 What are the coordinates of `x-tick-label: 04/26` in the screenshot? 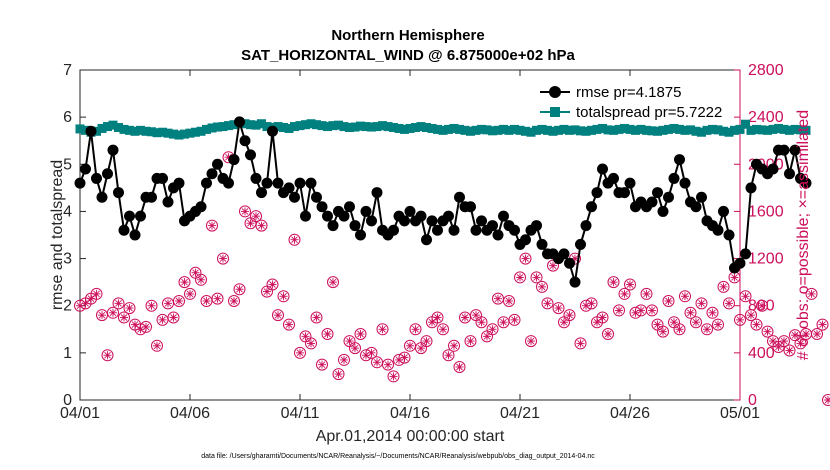 It's located at (630, 413).